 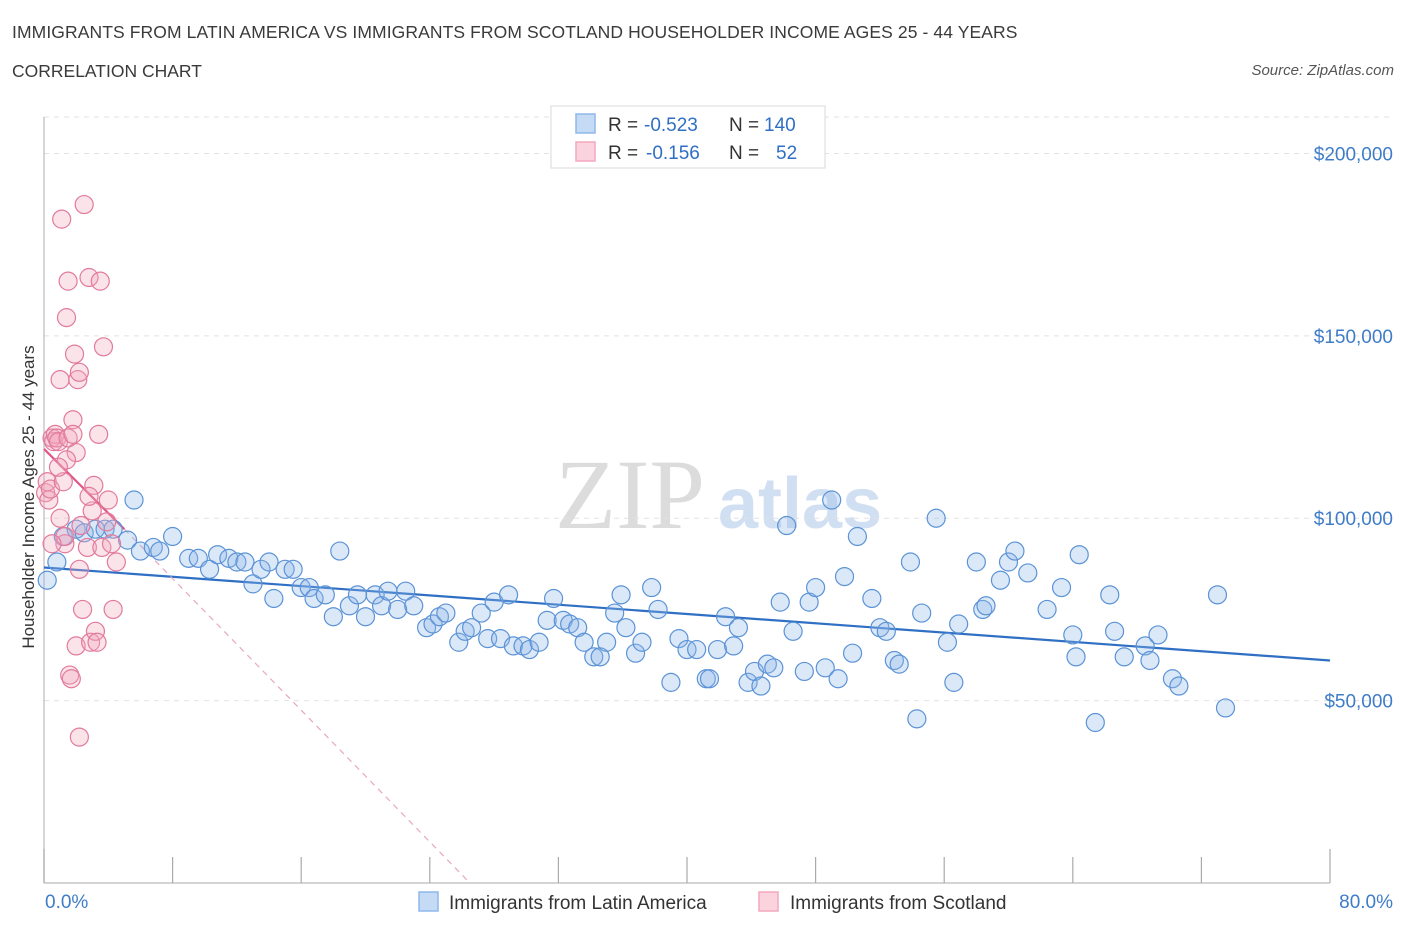 I want to click on legend-n-value-2: 52, so click(x=786, y=153).